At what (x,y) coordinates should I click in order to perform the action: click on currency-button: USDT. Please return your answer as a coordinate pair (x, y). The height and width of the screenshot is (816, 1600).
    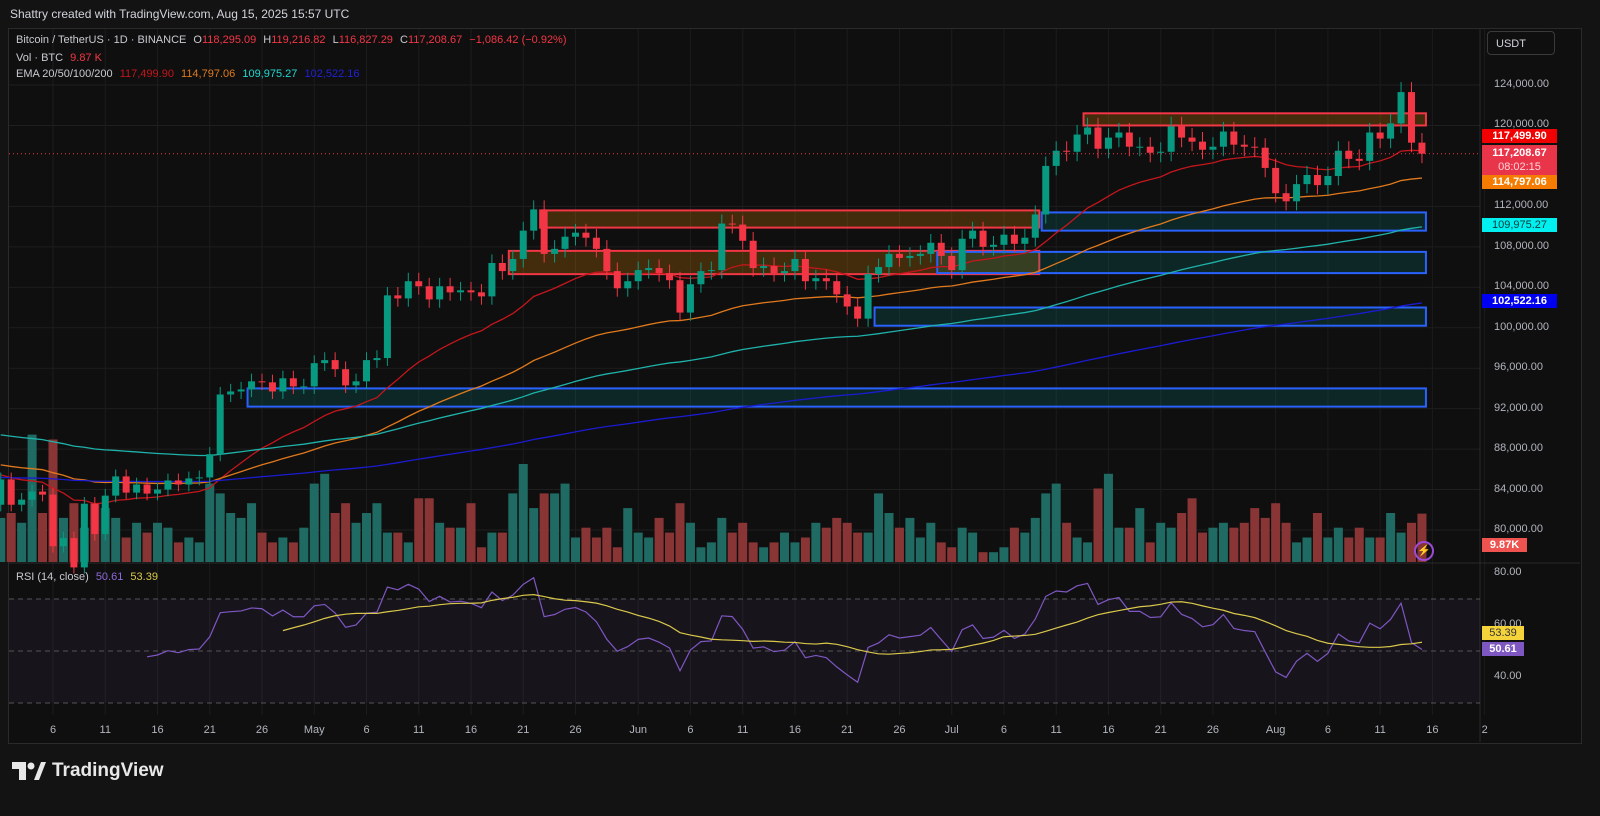
    Looking at the image, I should click on (1521, 43).